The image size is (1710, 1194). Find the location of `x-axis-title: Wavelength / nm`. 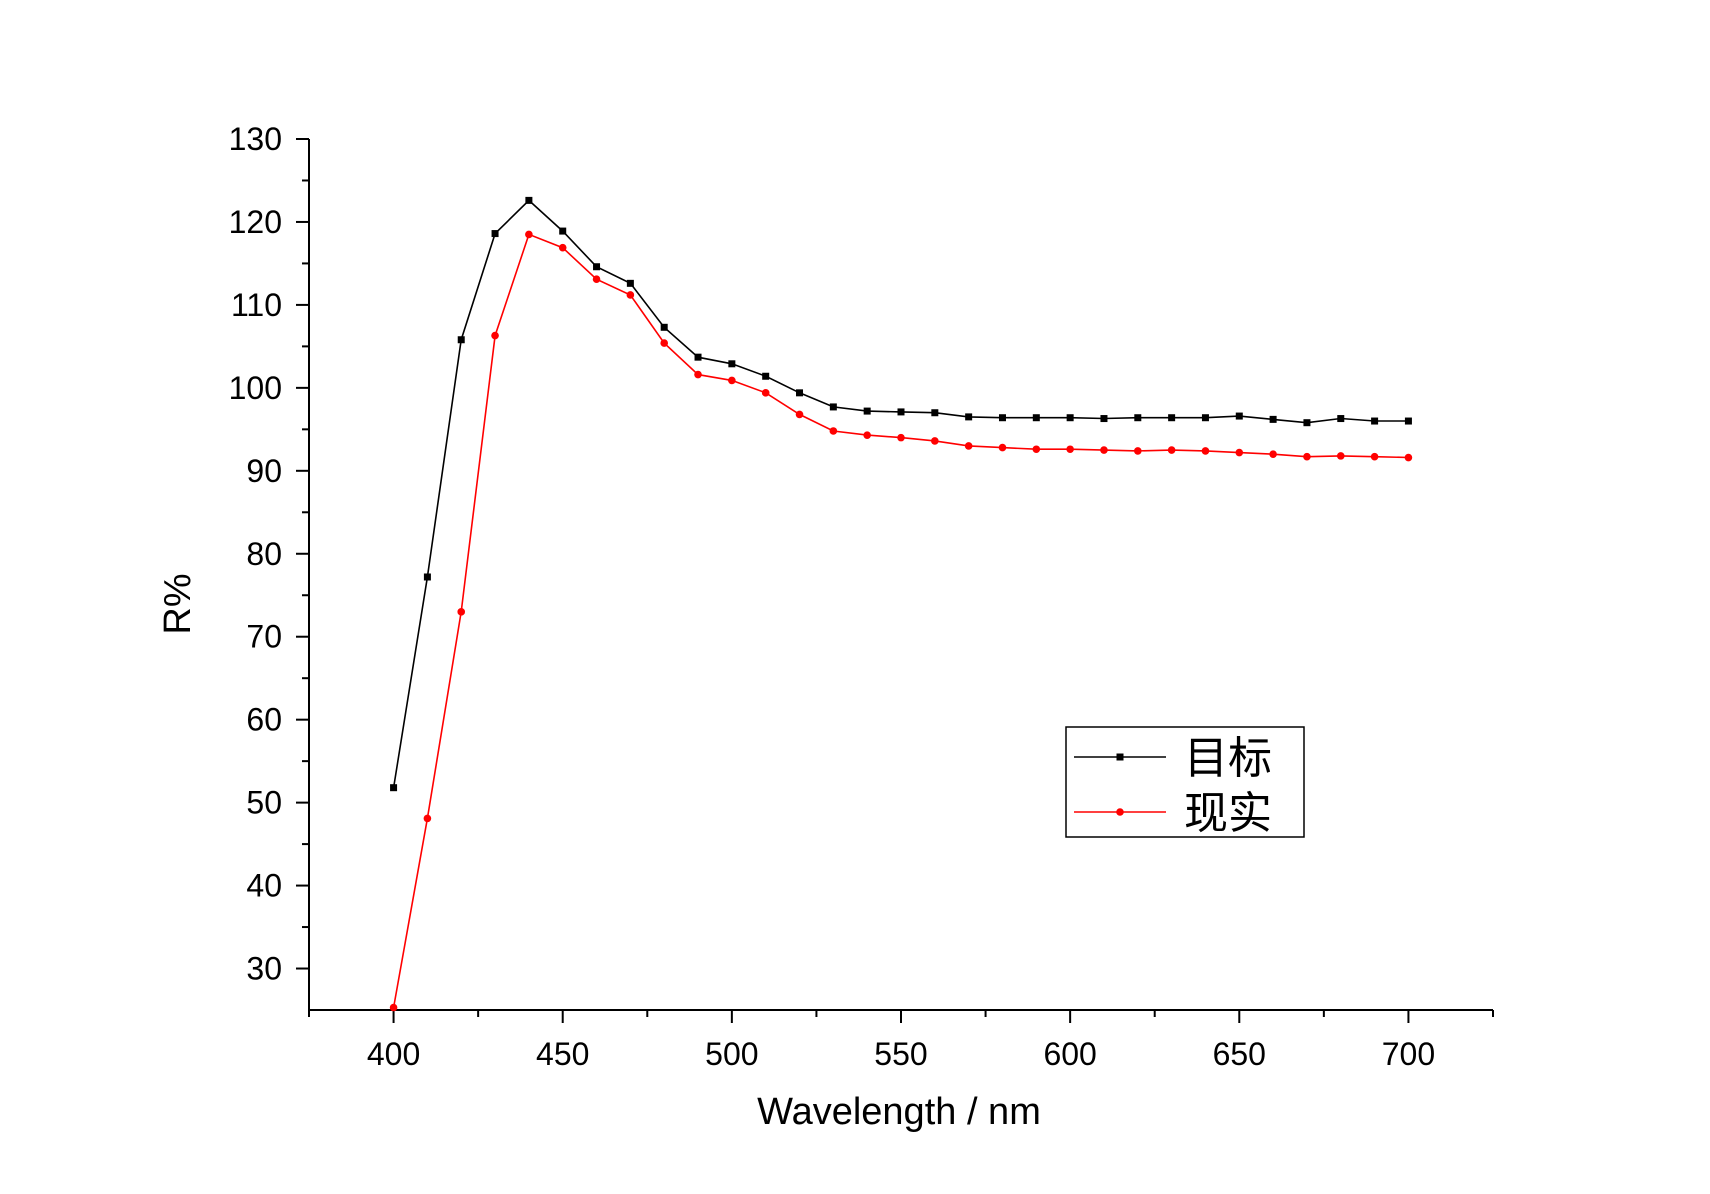

x-axis-title: Wavelength / nm is located at coordinates (899, 1112).